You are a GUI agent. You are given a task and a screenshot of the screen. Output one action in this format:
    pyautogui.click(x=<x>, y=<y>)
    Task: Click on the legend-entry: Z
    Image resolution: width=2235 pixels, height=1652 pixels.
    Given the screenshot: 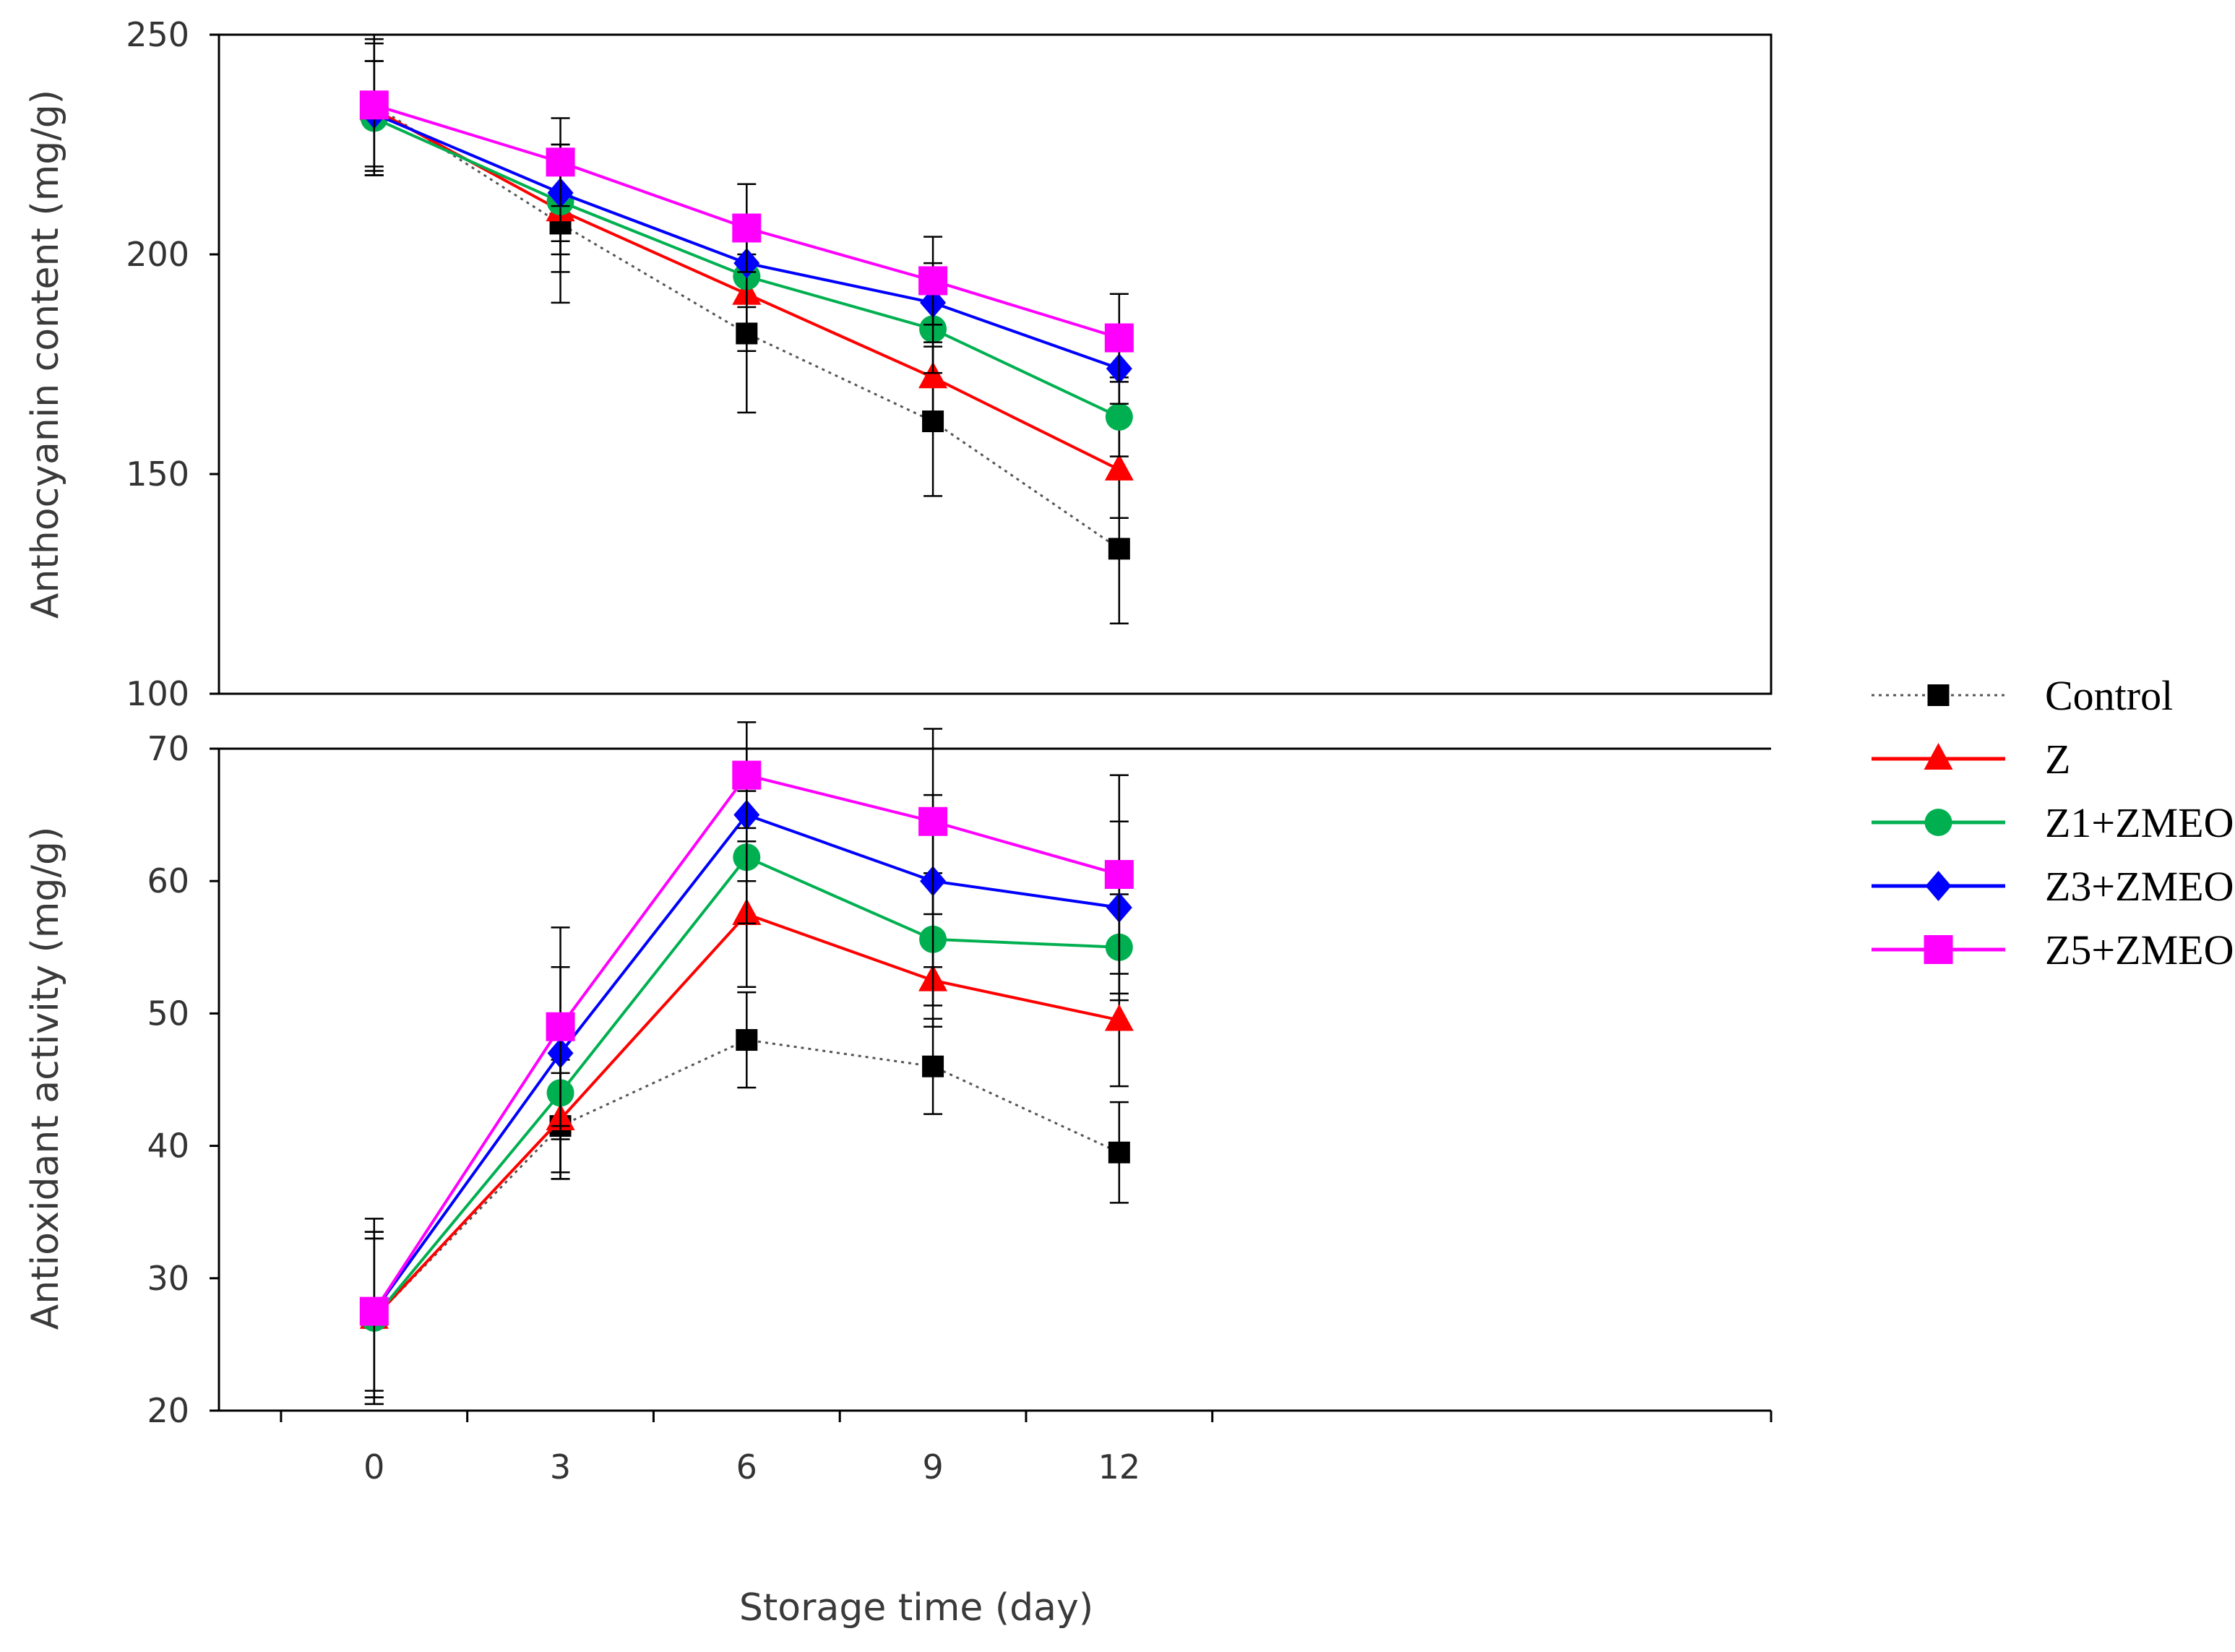 What is the action you would take?
    pyautogui.click(x=1971, y=759)
    